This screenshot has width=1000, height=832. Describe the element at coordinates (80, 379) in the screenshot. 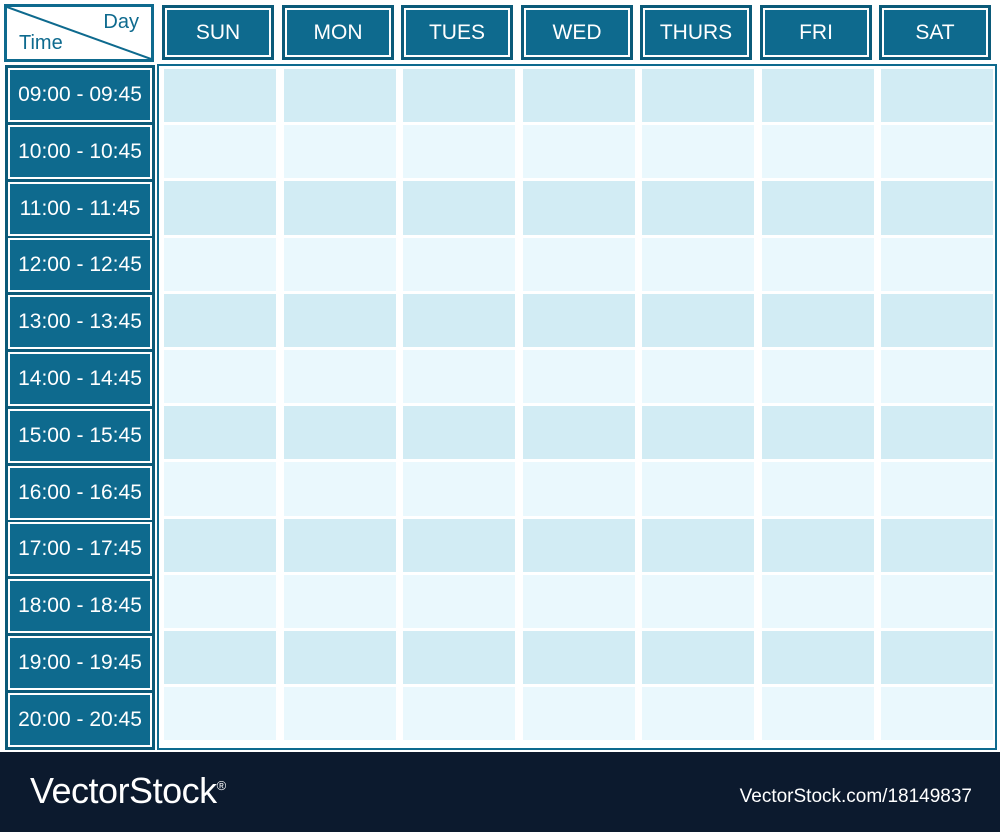

I see `time-slot-5: 14:00 - 14:45` at that location.